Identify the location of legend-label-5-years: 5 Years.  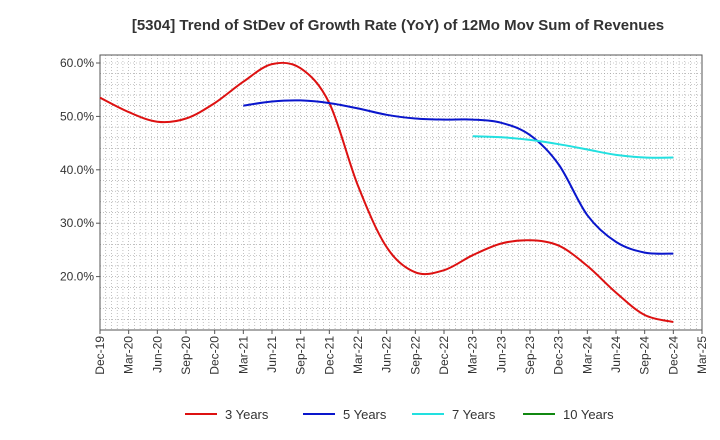
(365, 414).